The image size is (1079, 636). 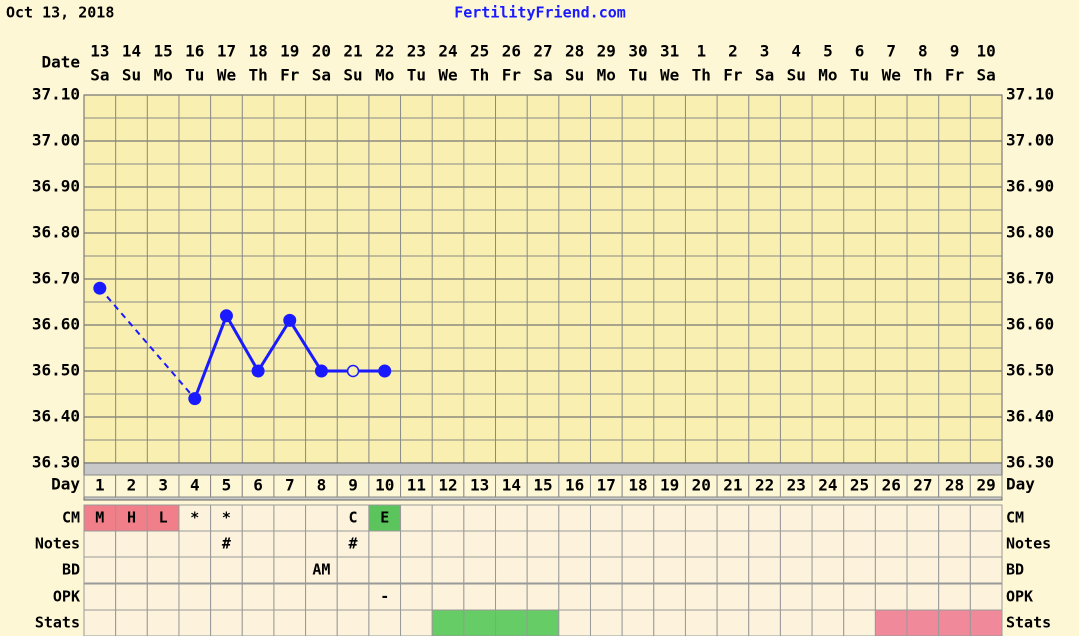 I want to click on day-number: 22, so click(x=764, y=485).